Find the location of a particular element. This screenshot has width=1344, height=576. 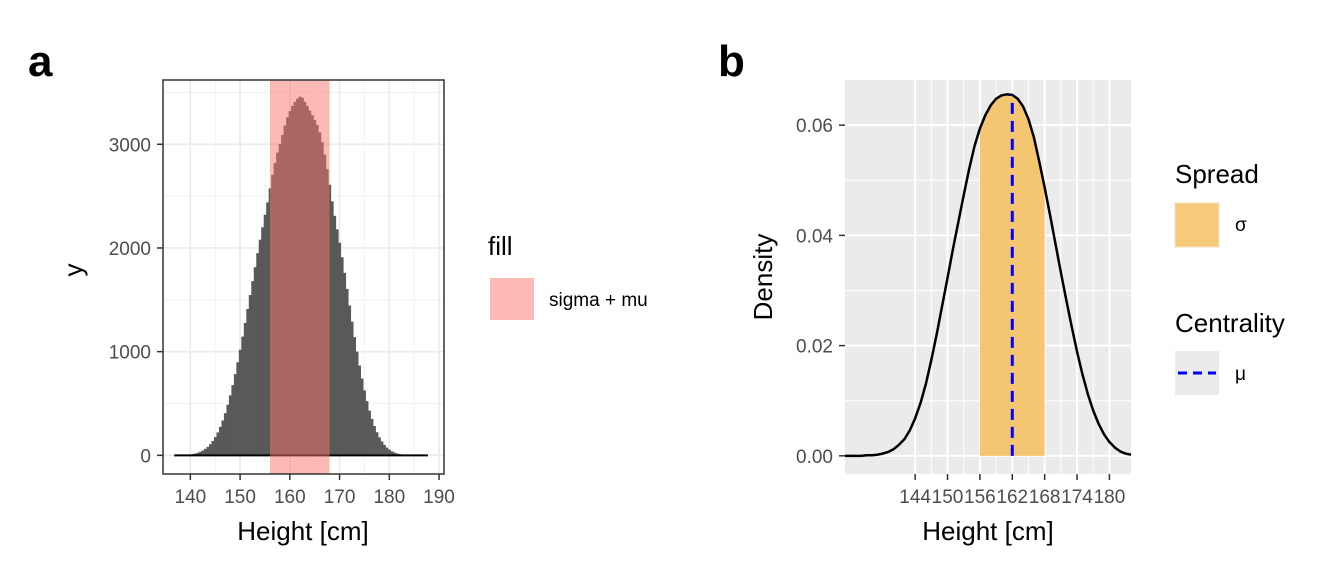

density-line is located at coordinates (988, 275).